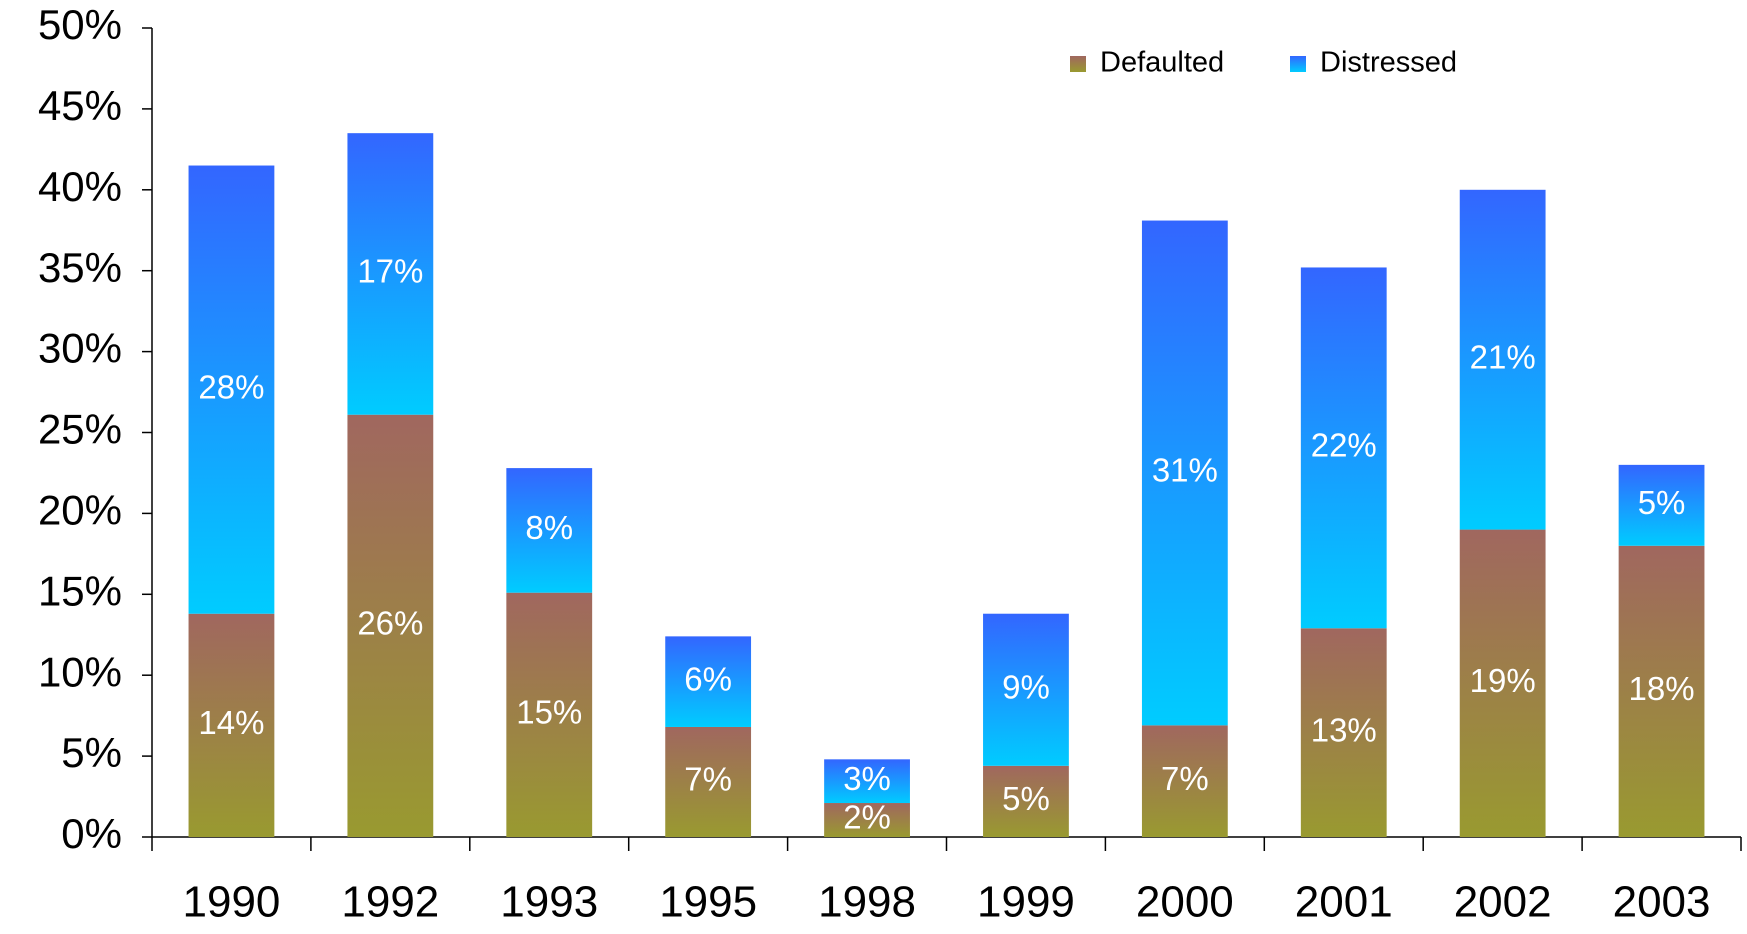 The width and height of the screenshot is (1747, 934). What do you see at coordinates (1185, 902) in the screenshot?
I see `x-tick-label: 2000` at bounding box center [1185, 902].